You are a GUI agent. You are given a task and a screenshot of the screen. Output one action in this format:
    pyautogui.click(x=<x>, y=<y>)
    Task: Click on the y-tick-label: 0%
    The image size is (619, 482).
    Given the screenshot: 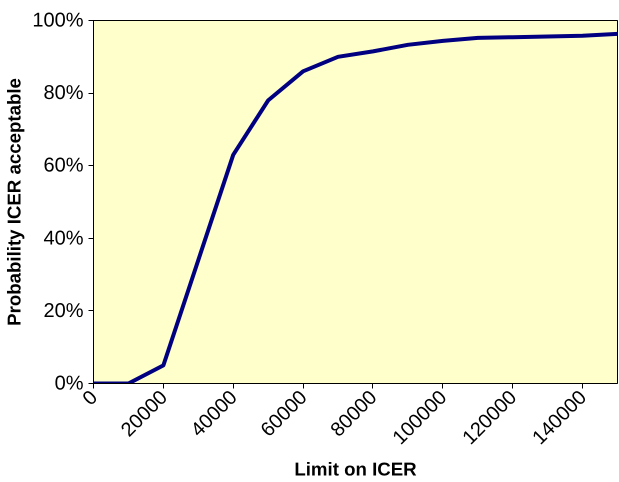 What is the action you would take?
    pyautogui.click(x=69, y=383)
    